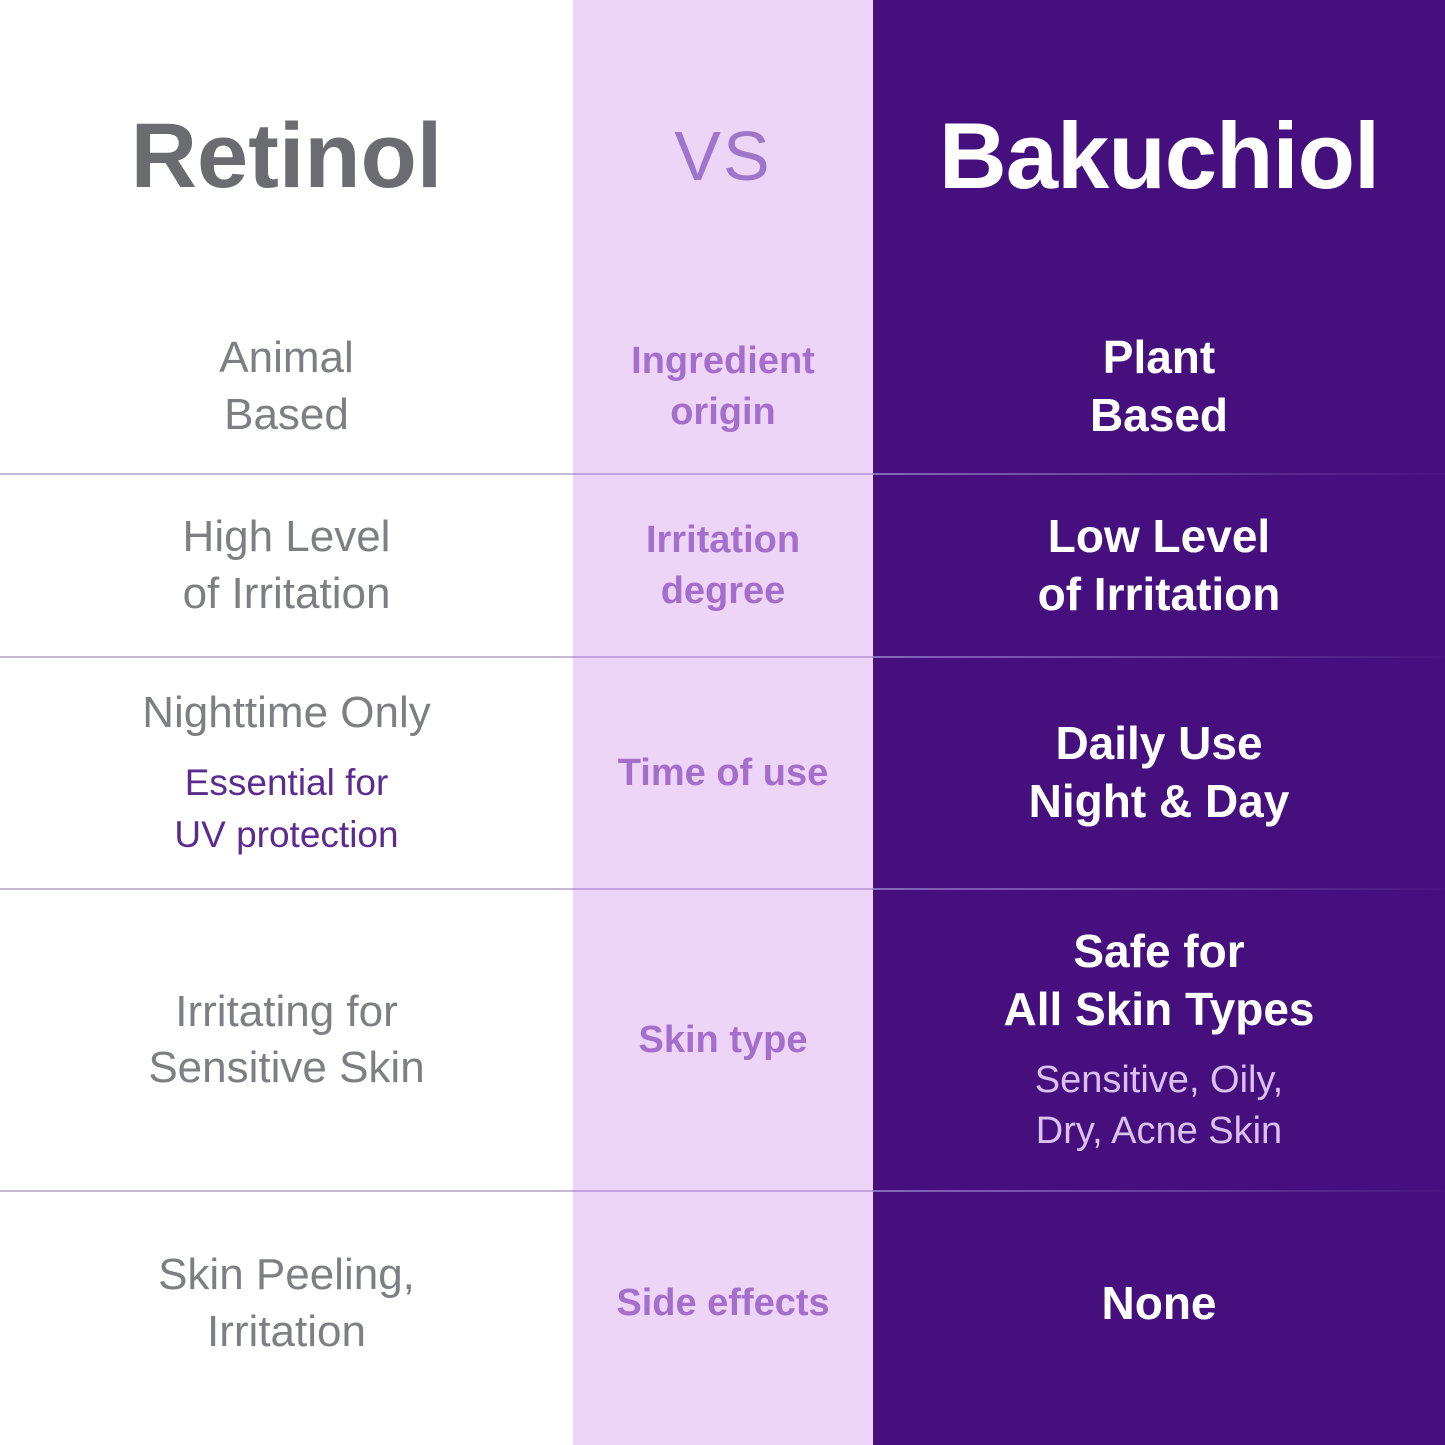 Image resolution: width=1445 pixels, height=1445 pixels. Describe the element at coordinates (286, 537) in the screenshot. I see `retinol-value-line: High Level` at that location.